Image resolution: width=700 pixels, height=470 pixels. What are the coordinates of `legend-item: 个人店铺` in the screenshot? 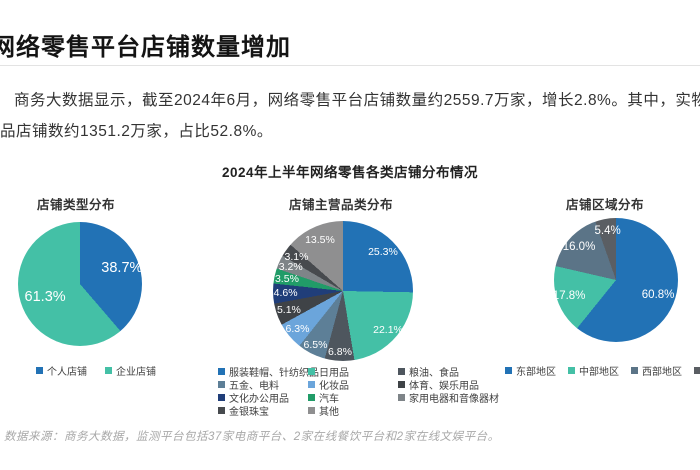 It's located at (61, 370).